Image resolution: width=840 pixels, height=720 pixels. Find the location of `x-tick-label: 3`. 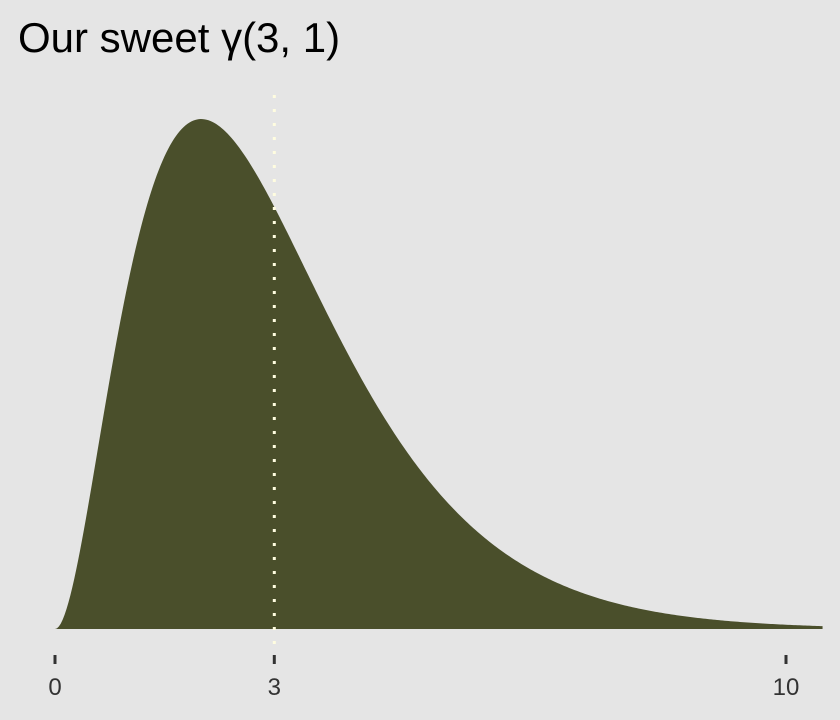

x-tick-label: 3 is located at coordinates (274, 687).